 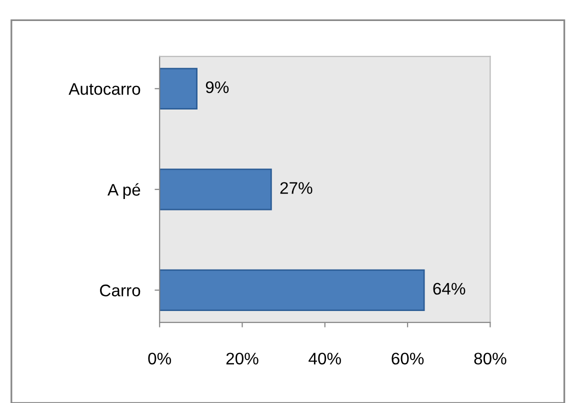 I want to click on data-label: 27%, so click(x=296, y=188).